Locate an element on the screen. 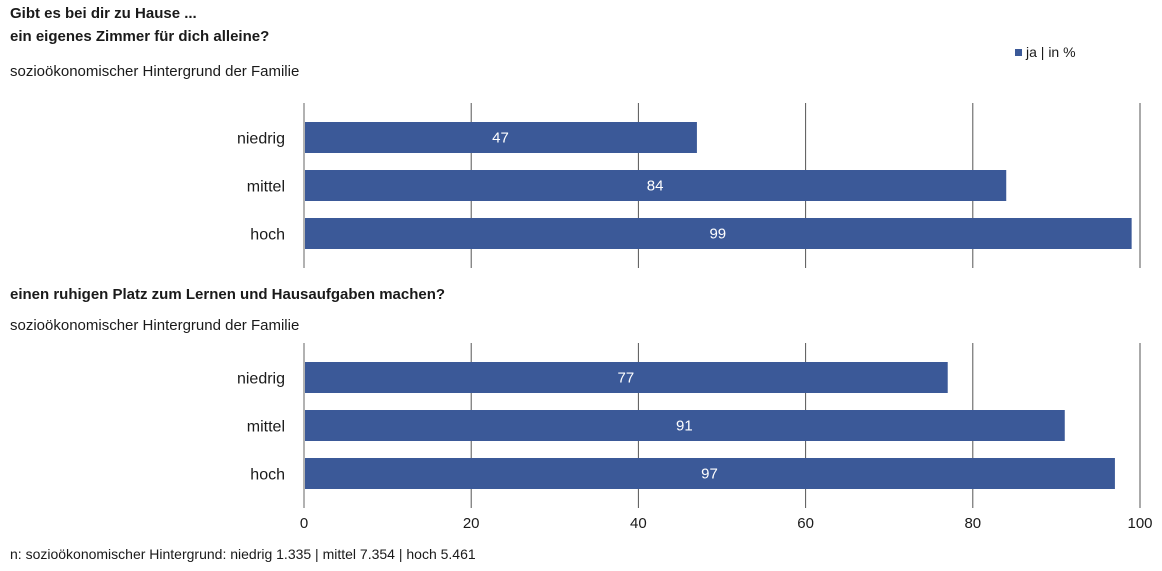 The height and width of the screenshot is (571, 1162). chart-title-line2: ein eigenes Zimmer für dich alleine? is located at coordinates (140, 36).